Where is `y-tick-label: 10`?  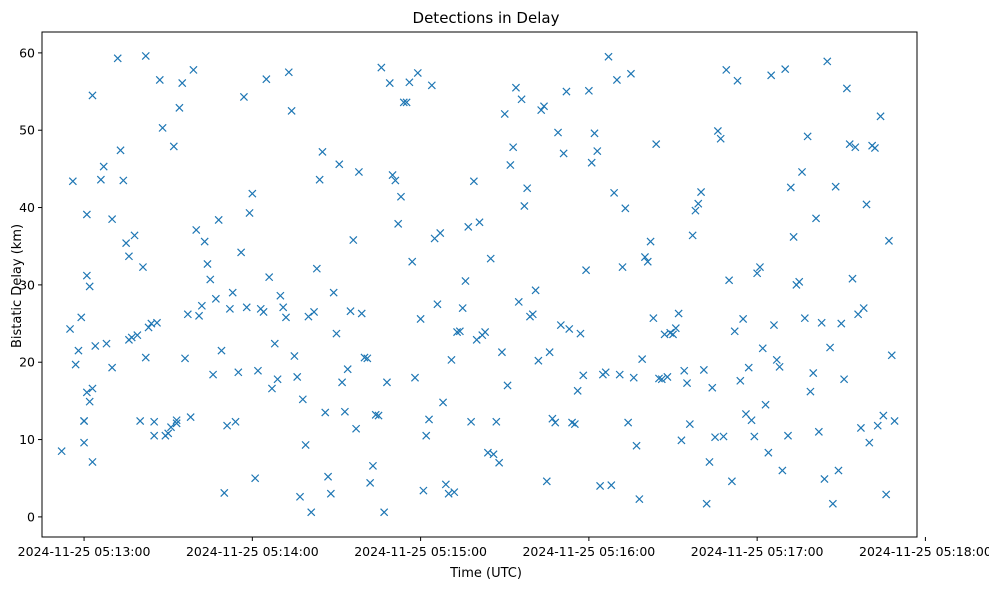 y-tick-label: 10 is located at coordinates (27, 439).